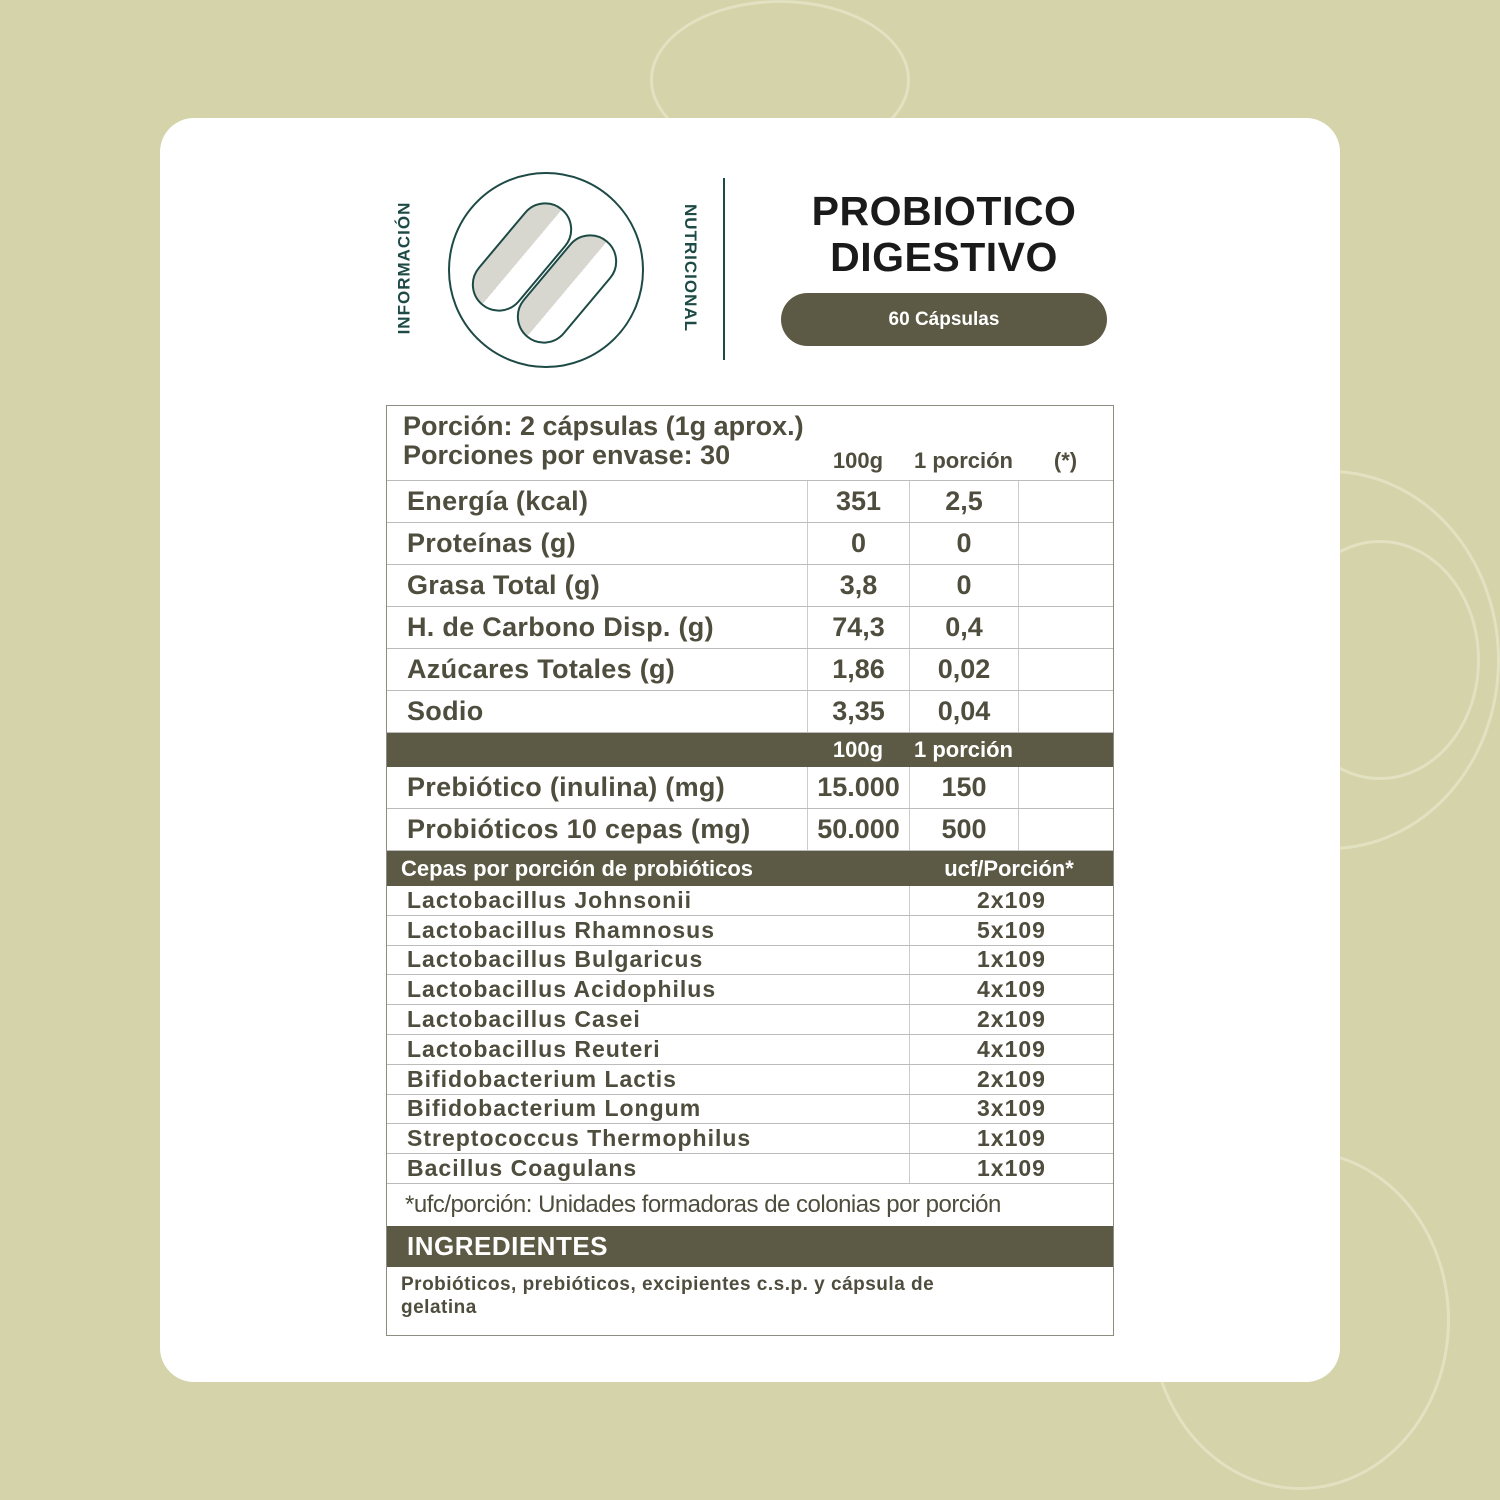 Image resolution: width=1500 pixels, height=1500 pixels. What do you see at coordinates (567, 455) in the screenshot?
I see `servings-per-container: Porciones por envase: 30` at bounding box center [567, 455].